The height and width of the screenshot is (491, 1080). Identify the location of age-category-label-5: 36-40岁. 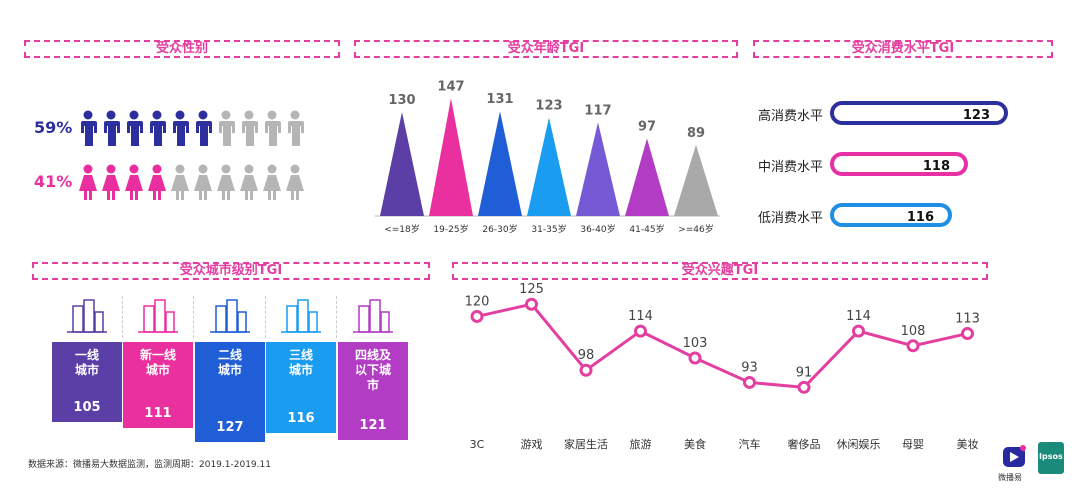
(597, 229).